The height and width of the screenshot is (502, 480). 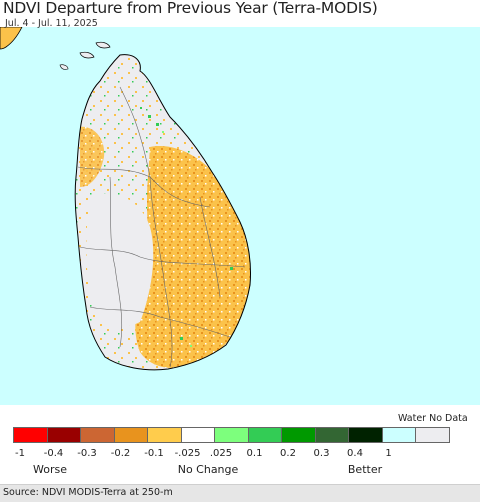 I want to click on legend-tick-3: -0.2, so click(x=120, y=453).